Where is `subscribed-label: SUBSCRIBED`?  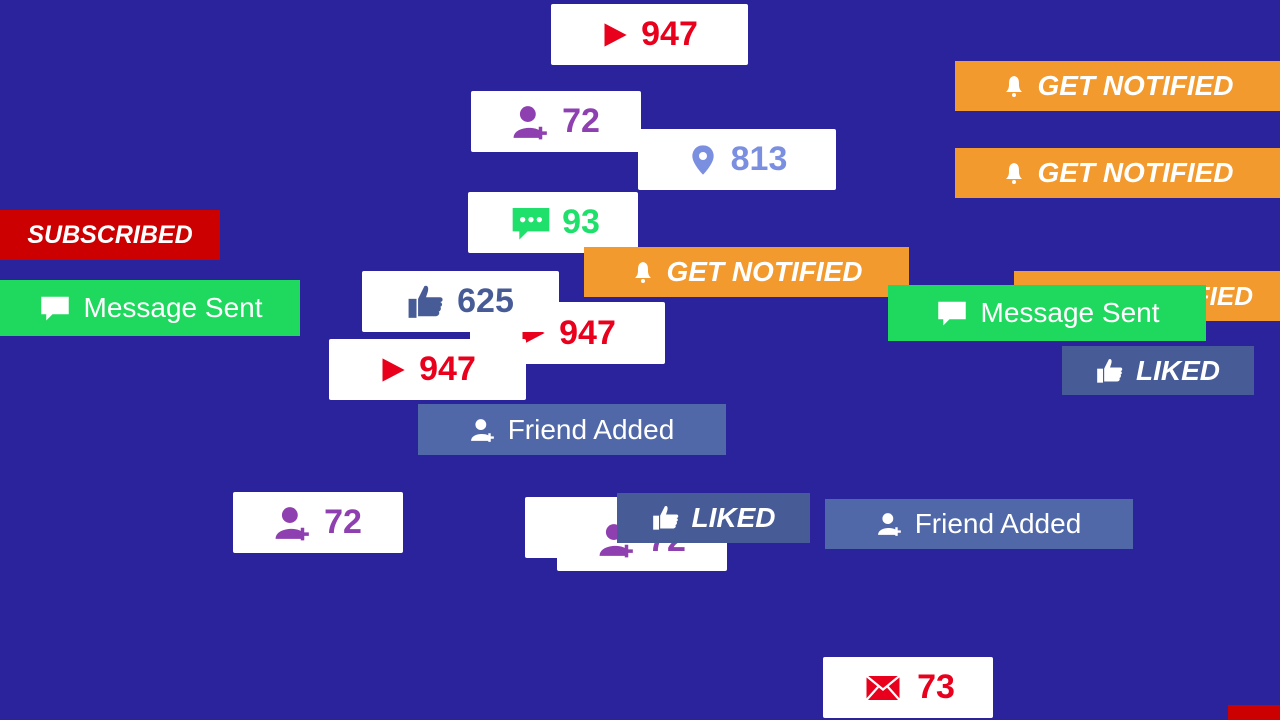
subscribed-label: SUBSCRIBED is located at coordinates (110, 234).